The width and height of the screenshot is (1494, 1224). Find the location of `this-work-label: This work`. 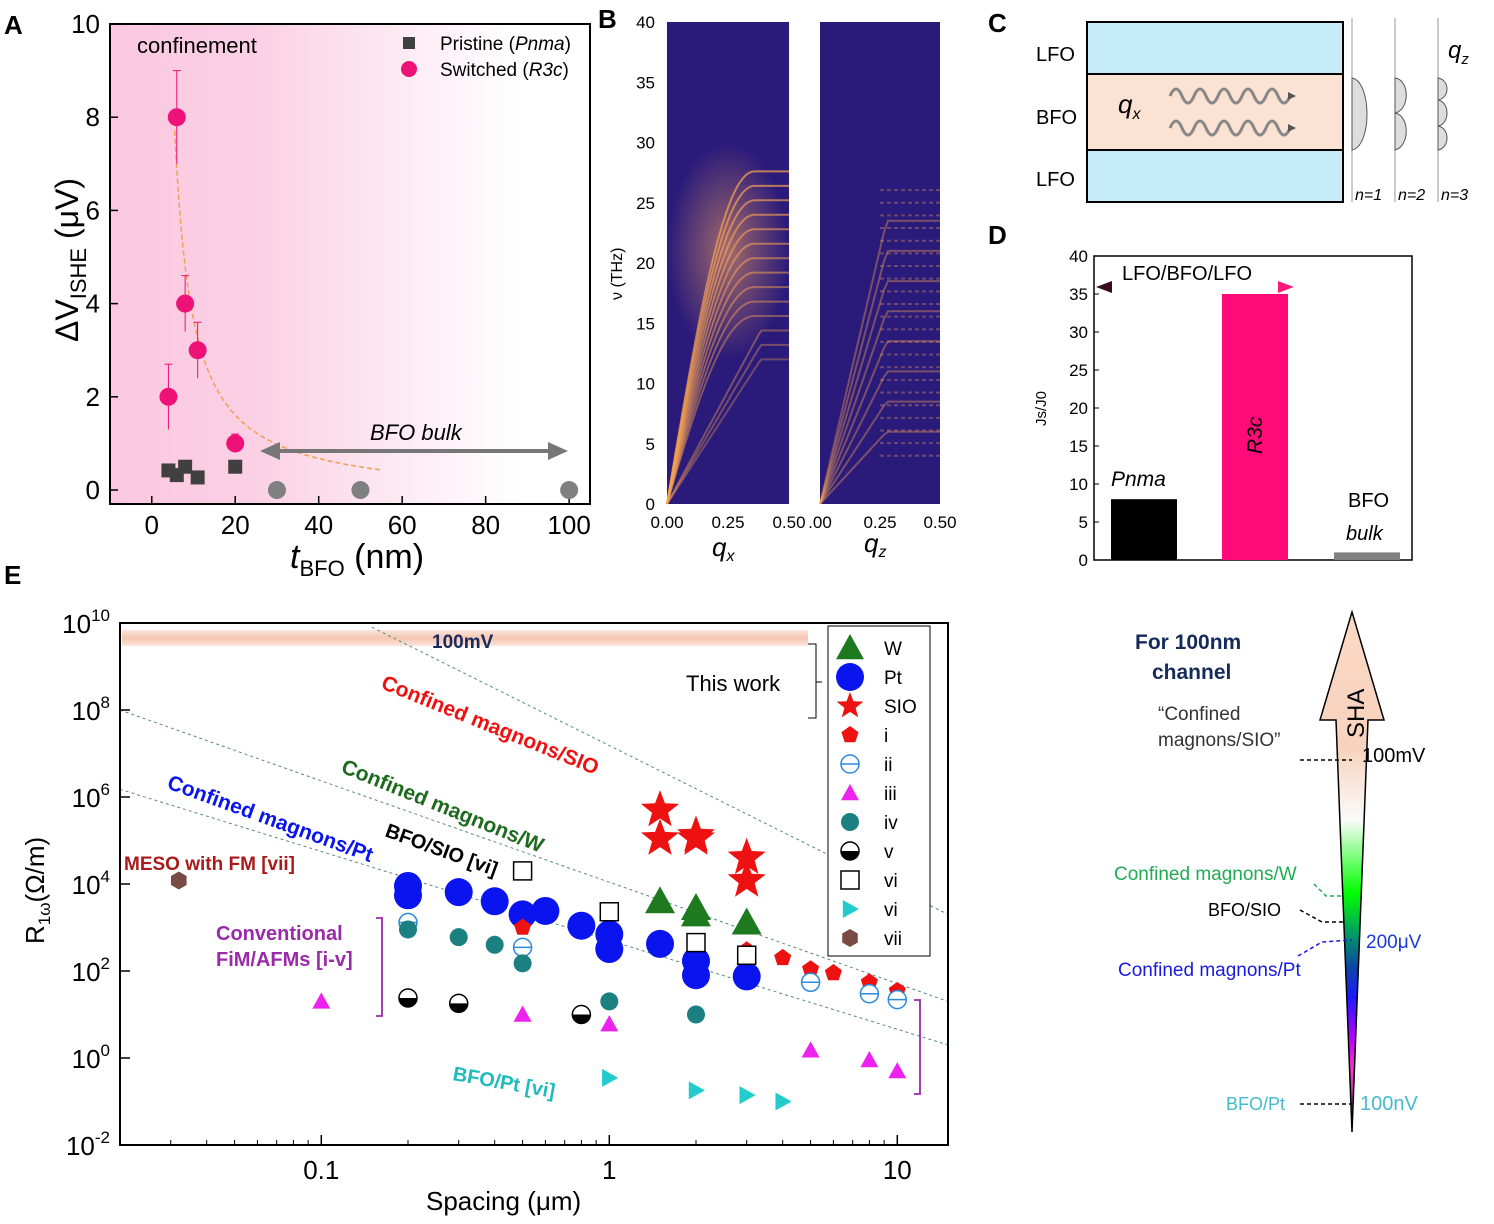

this-work-label: This work is located at coordinates (733, 683).